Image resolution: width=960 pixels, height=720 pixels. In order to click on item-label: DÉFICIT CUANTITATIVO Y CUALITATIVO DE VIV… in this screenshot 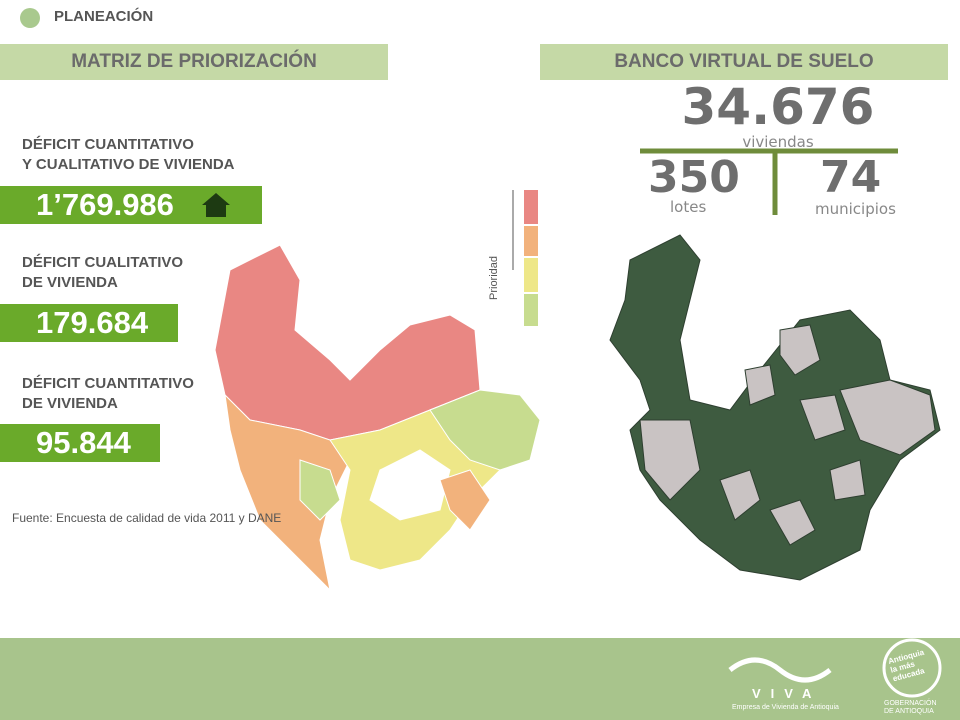, I will do `click(128, 155)`.